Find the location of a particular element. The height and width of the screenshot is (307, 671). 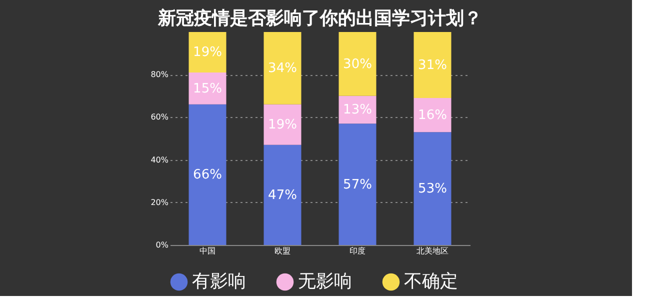

text: 16% is located at coordinates (432, 116).